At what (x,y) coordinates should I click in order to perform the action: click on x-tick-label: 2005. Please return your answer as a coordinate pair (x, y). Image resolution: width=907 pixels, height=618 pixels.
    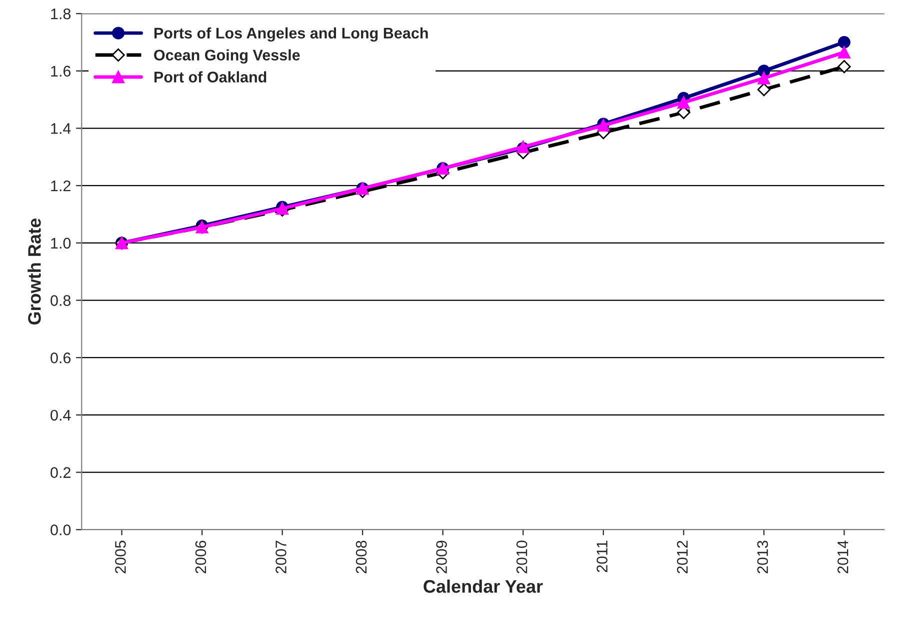
    Looking at the image, I should click on (120, 557).